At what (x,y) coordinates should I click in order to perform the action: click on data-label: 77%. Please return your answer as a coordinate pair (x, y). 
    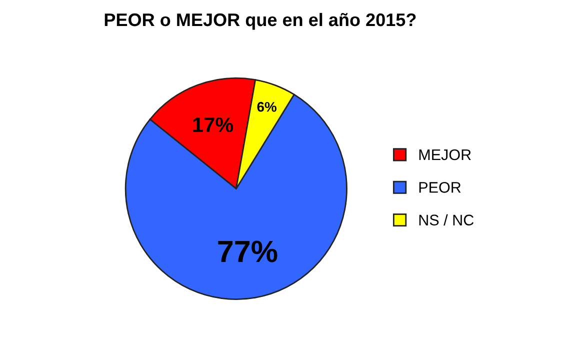
    Looking at the image, I should click on (248, 251).